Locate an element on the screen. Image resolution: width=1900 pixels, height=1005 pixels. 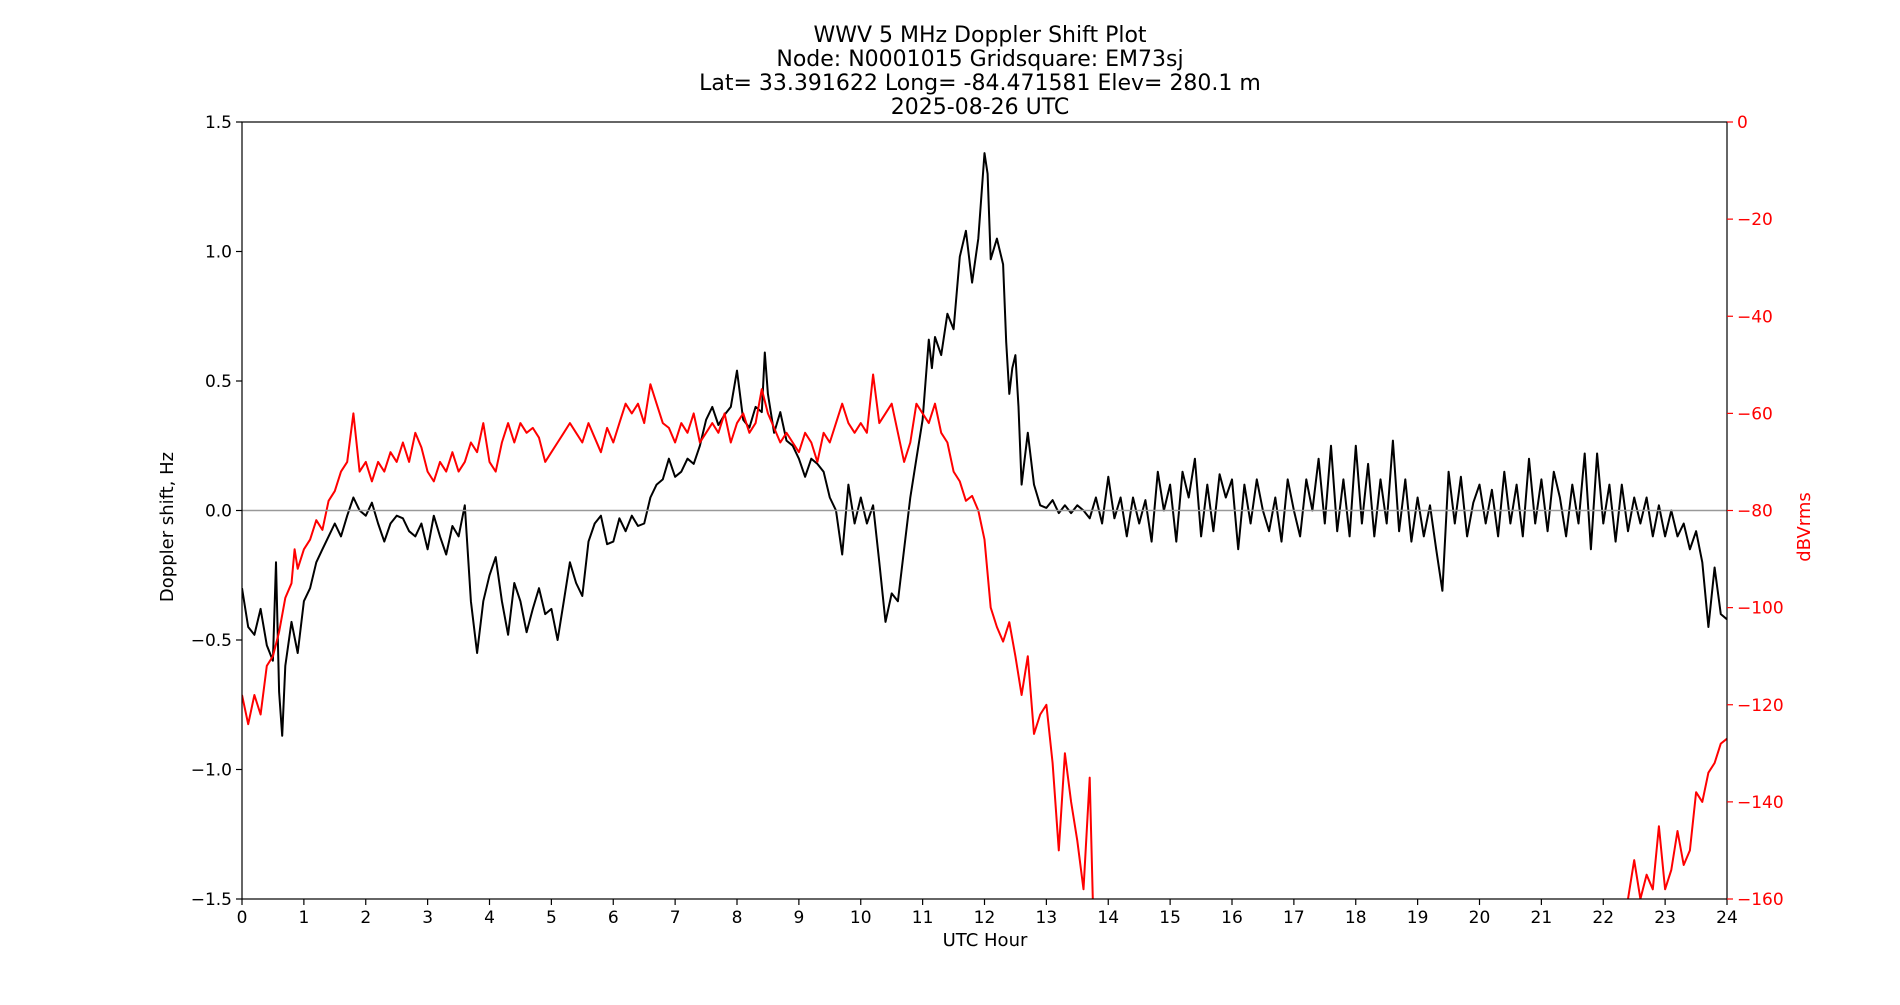
x-tick-label: 14 is located at coordinates (1108, 918).